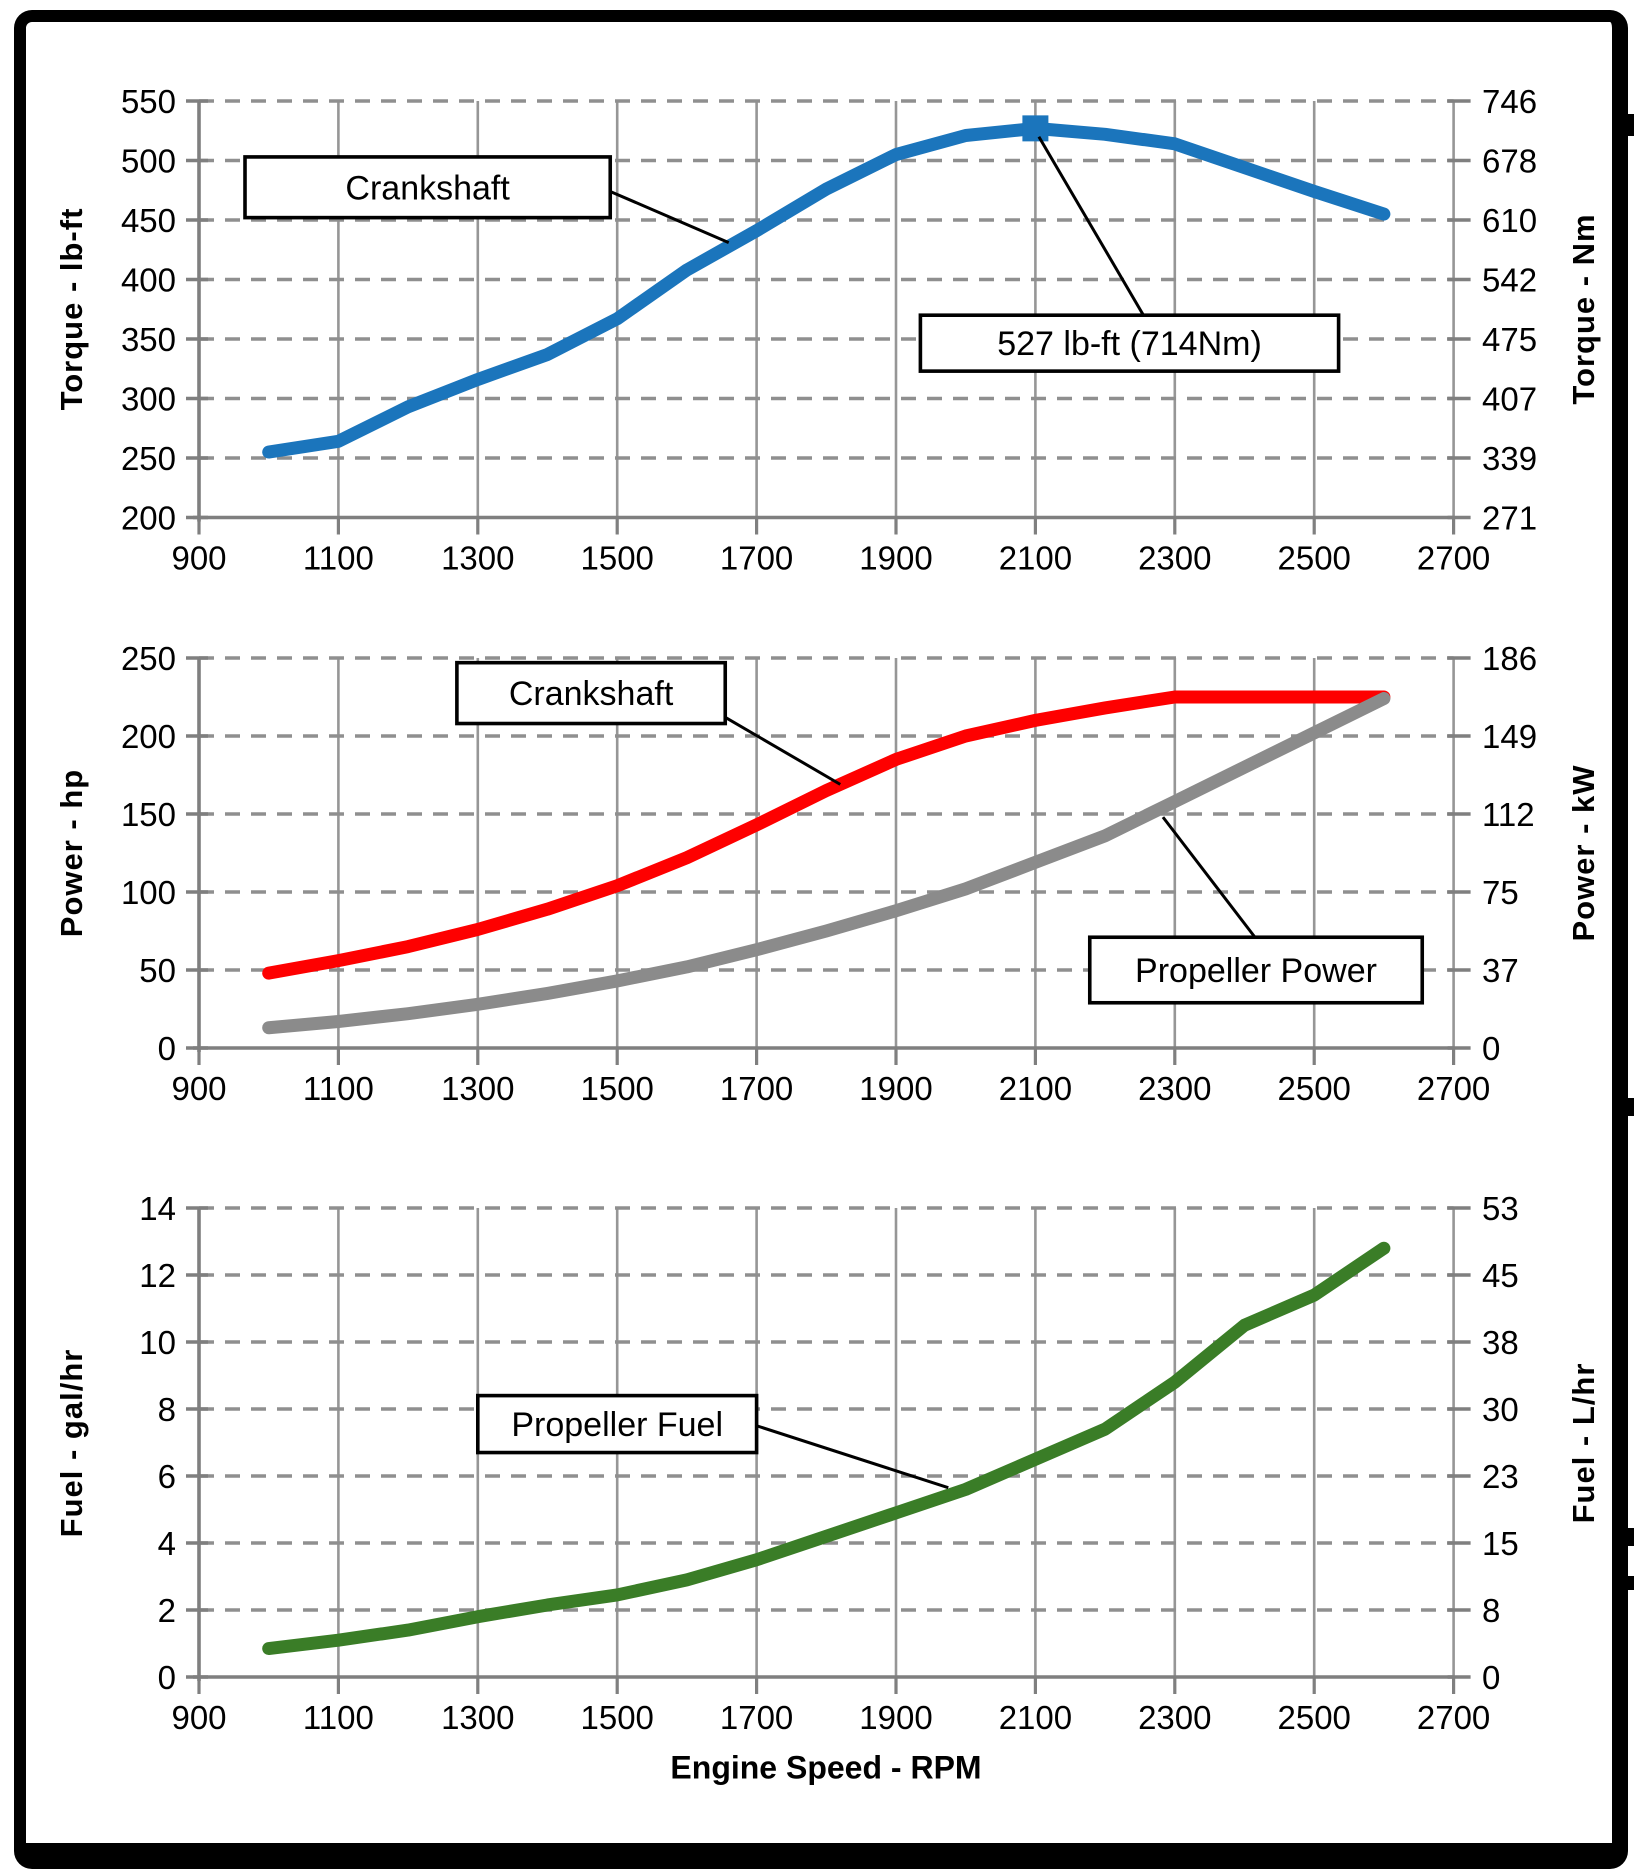 The image size is (1634, 1873). I want to click on power-propeller-callout-box, so click(1256, 970).